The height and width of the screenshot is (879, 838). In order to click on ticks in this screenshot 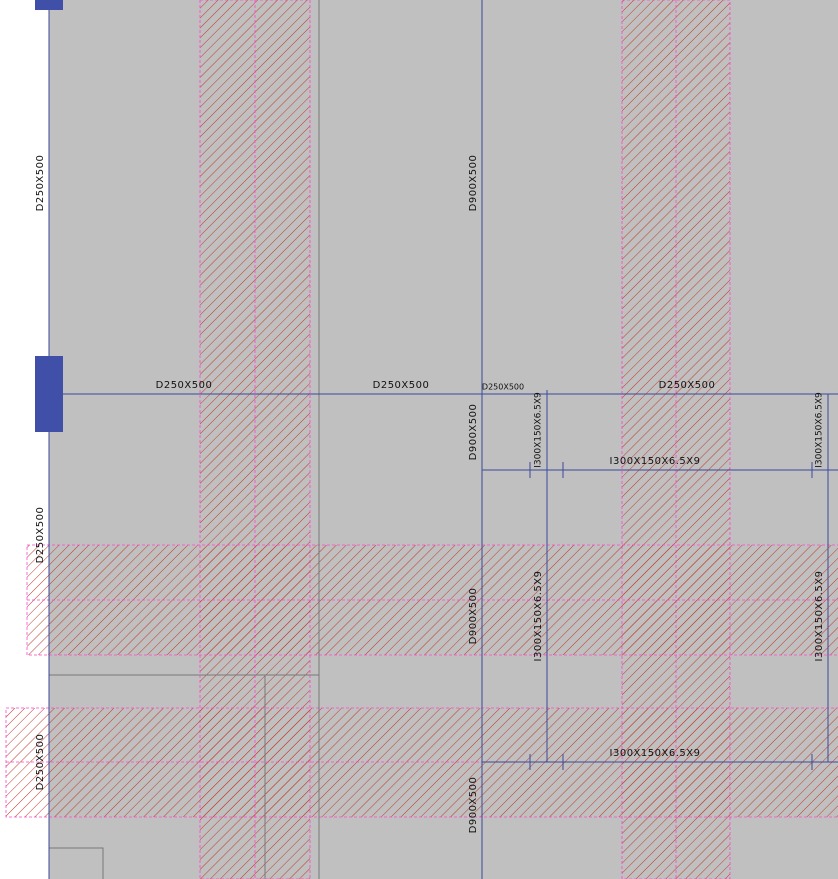, I will do `click(671, 616)`.